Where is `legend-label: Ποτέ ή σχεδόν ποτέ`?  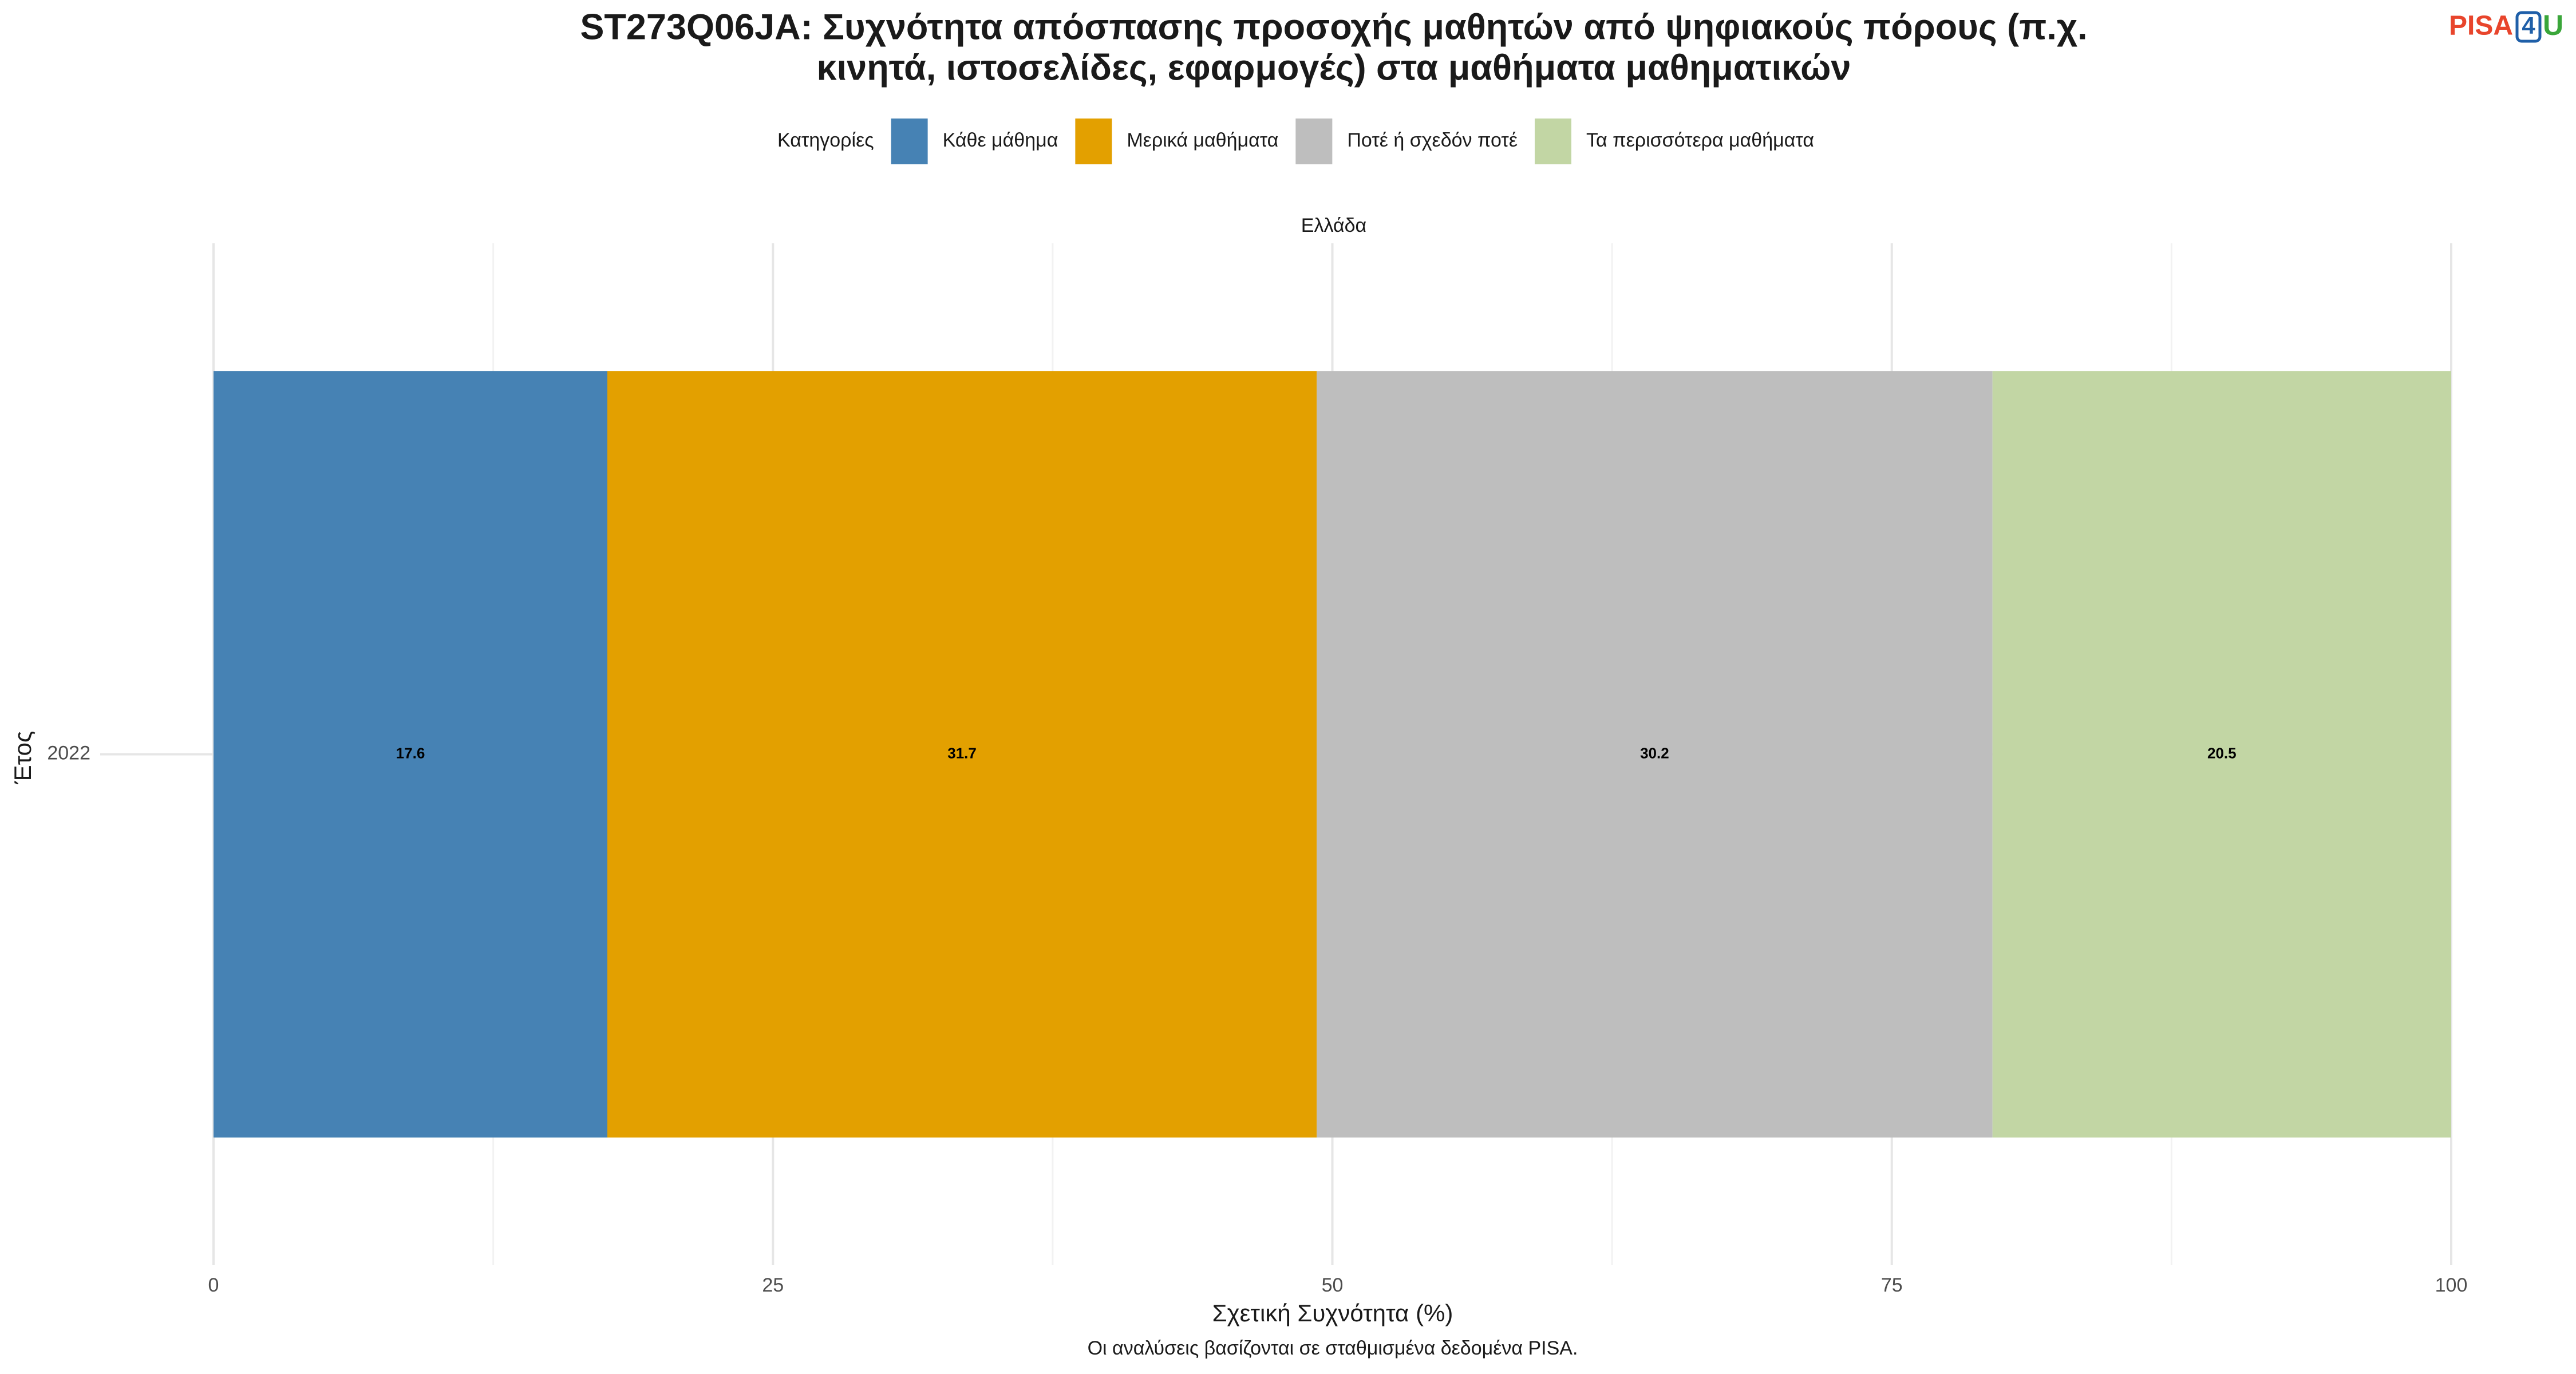
legend-label: Ποτέ ή σχεδόν ποτέ is located at coordinates (1432, 140).